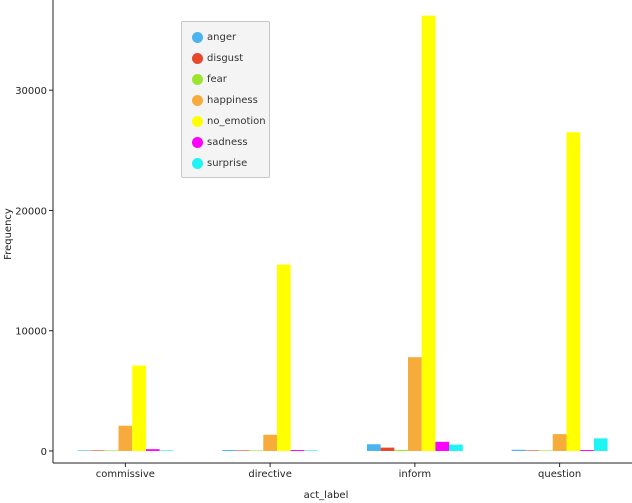 The width and height of the screenshot is (632, 503). Describe the element at coordinates (326, 495) in the screenshot. I see `x-axis-title: act_label` at that location.